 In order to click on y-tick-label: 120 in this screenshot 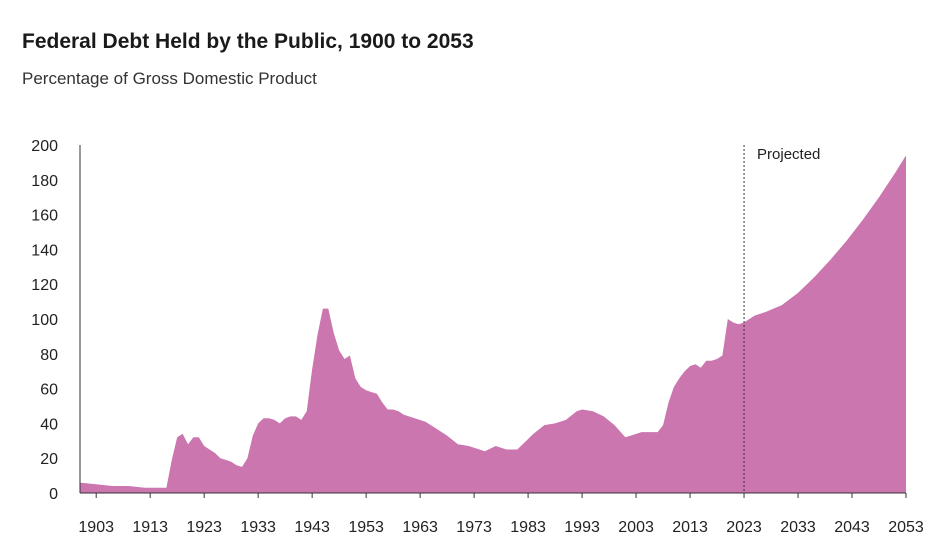, I will do `click(44, 285)`.